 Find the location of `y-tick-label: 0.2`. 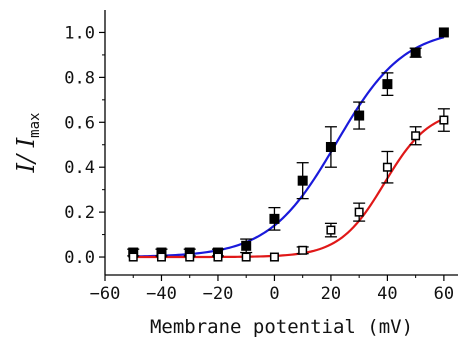

y-tick-label: 0.2 is located at coordinates (79, 213).